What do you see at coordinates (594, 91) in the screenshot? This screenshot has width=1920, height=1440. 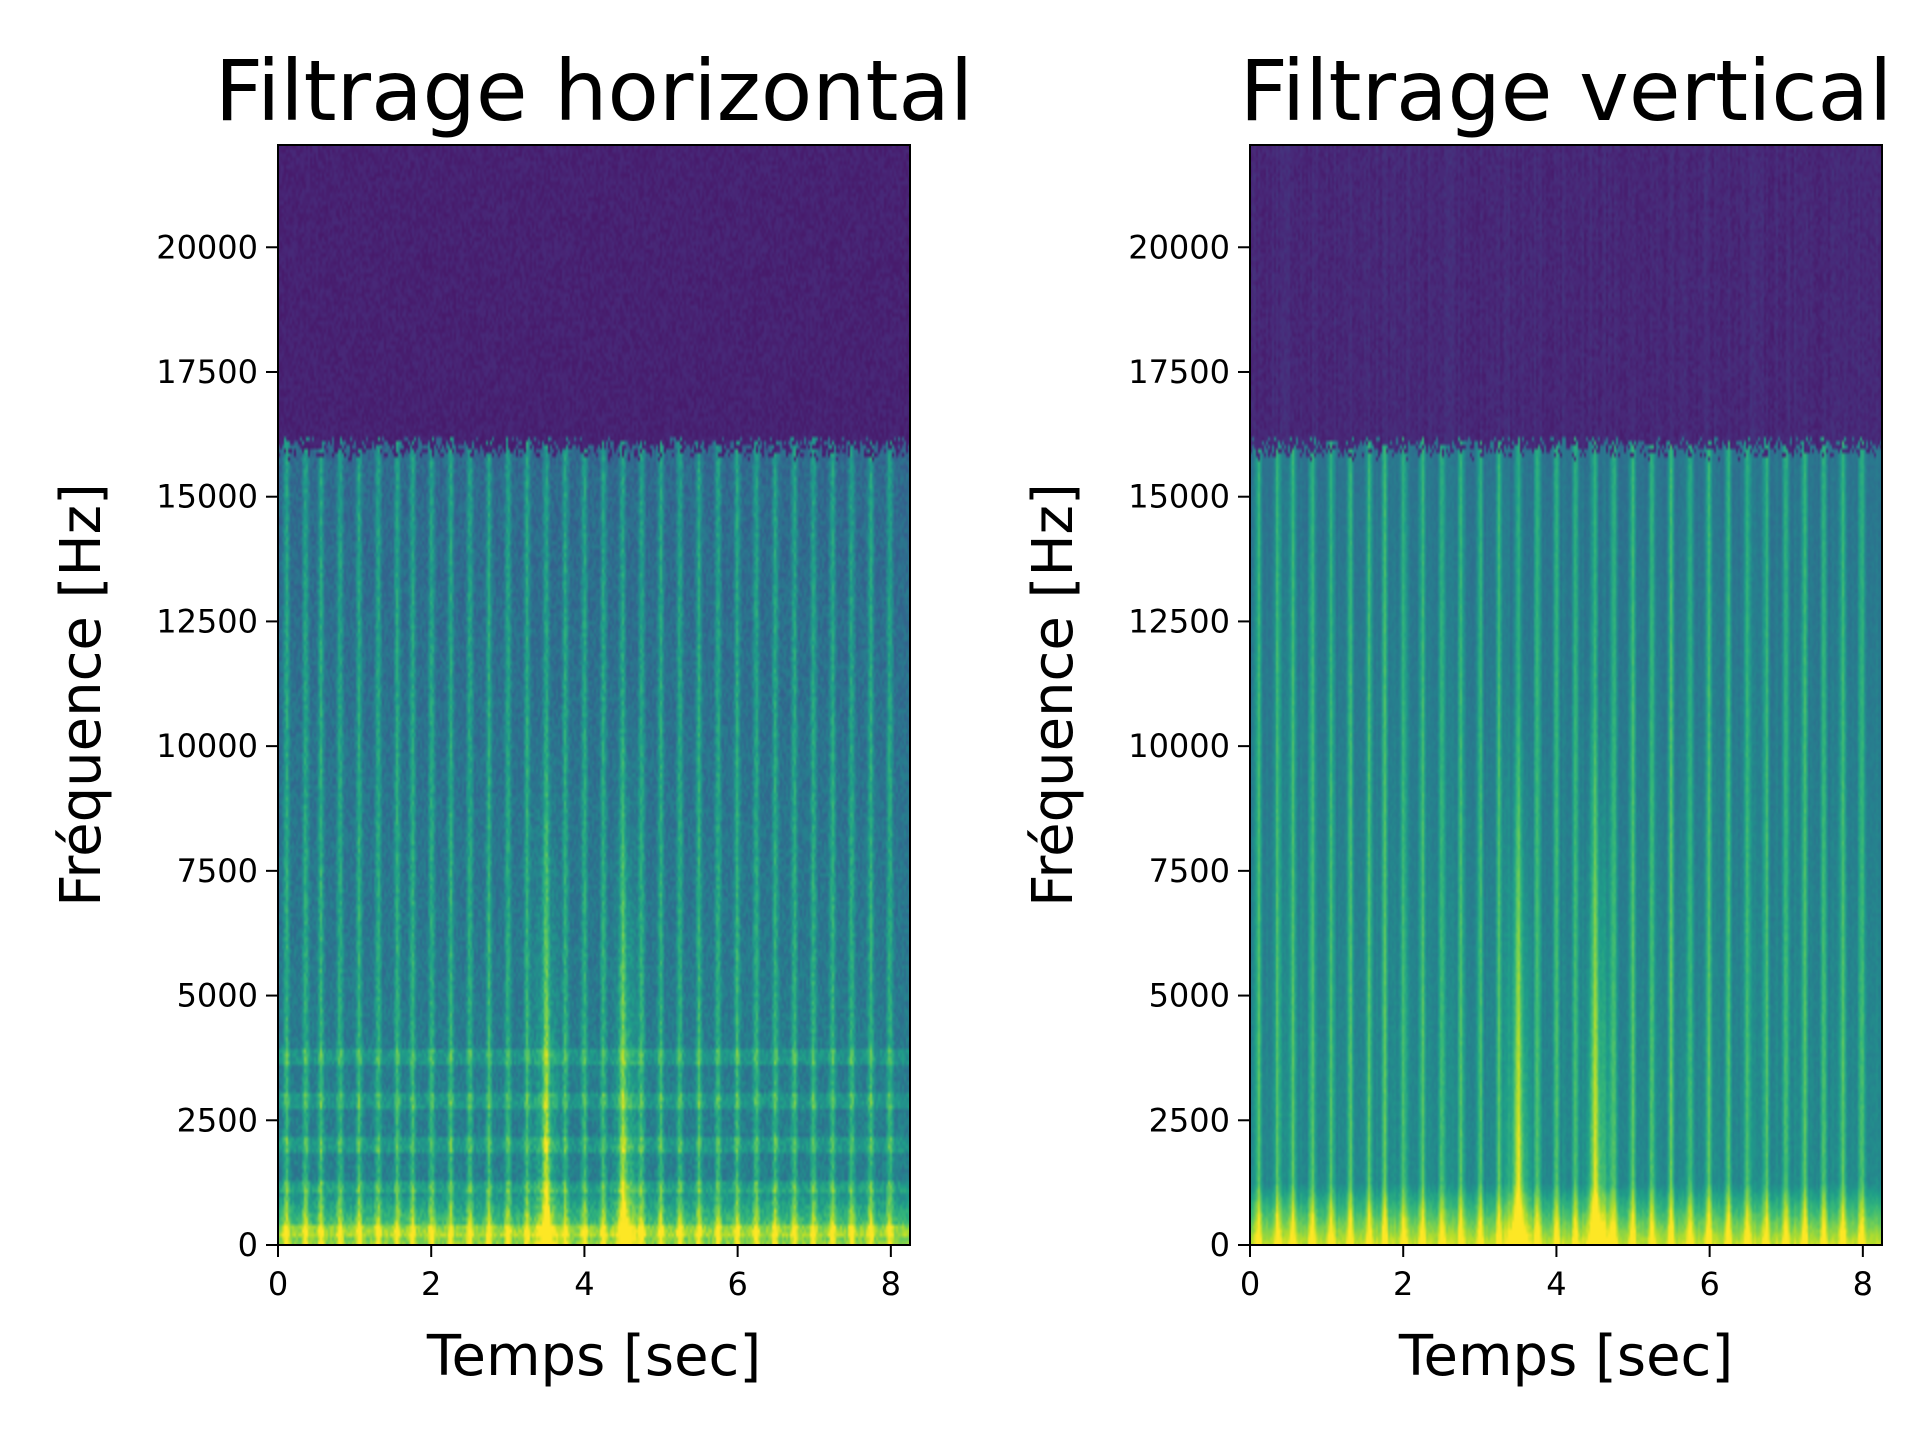 I see `chart-title: Filtrage horizontal` at bounding box center [594, 91].